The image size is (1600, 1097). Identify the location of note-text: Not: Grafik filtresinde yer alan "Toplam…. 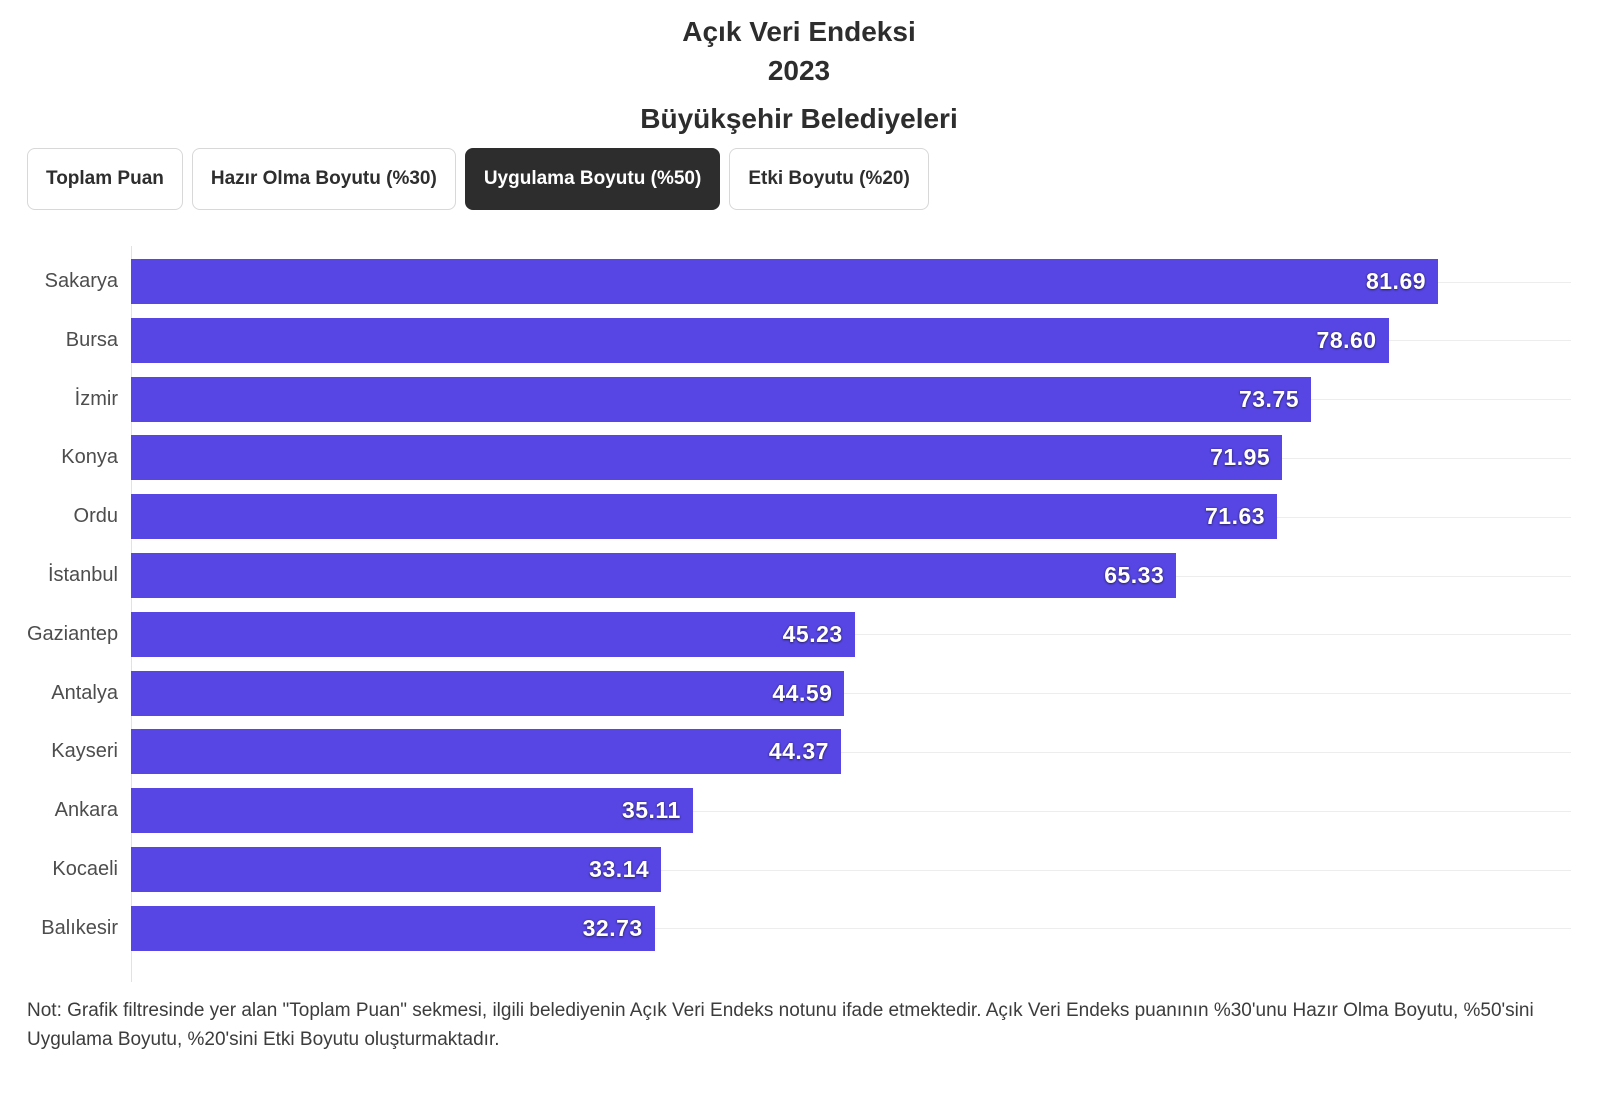
(780, 1025).